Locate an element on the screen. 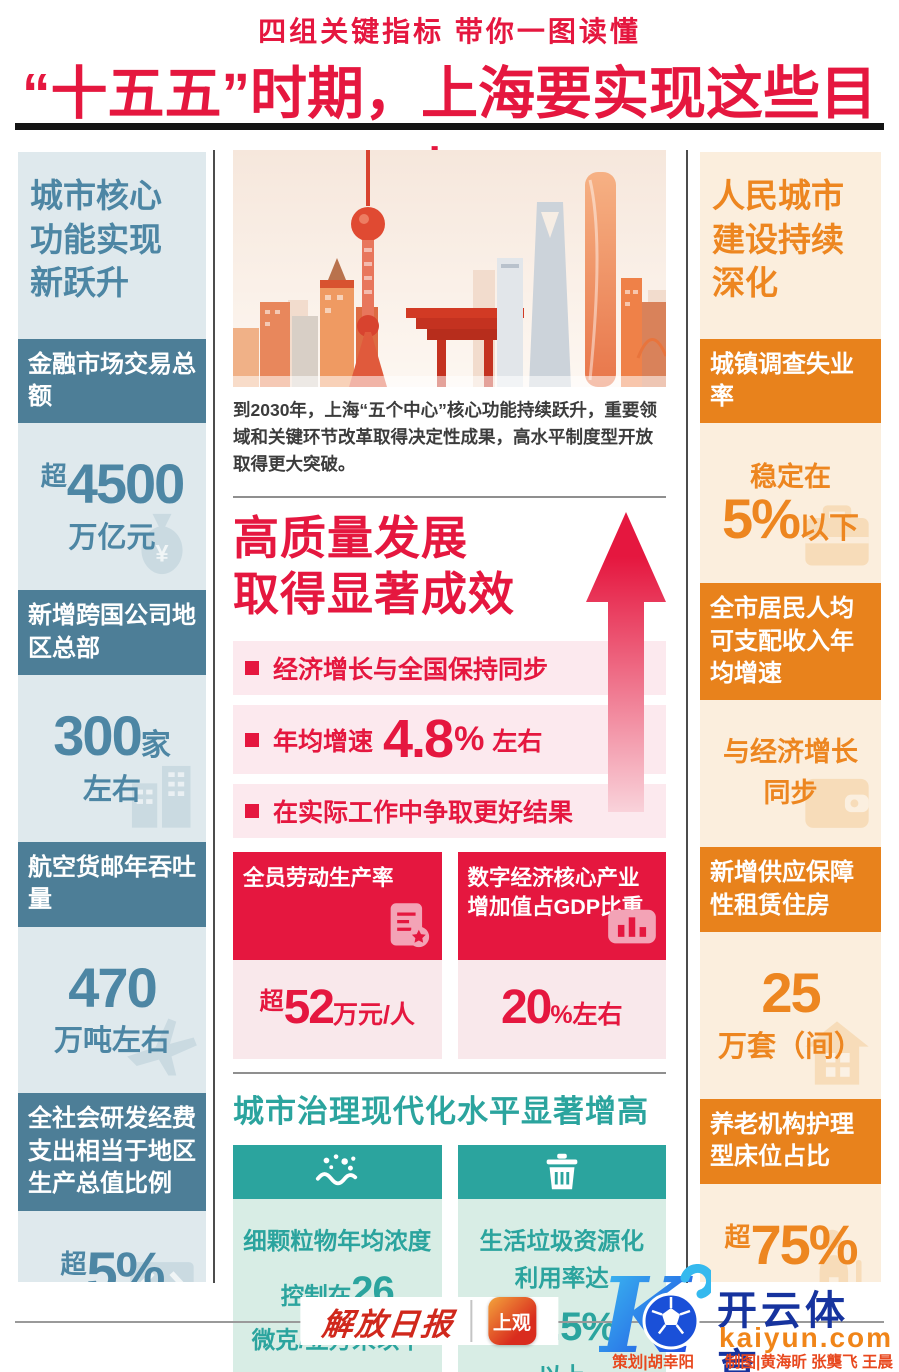 The width and height of the screenshot is (899, 1372). indicator-value-hq: 300家 左右 is located at coordinates (112, 766).